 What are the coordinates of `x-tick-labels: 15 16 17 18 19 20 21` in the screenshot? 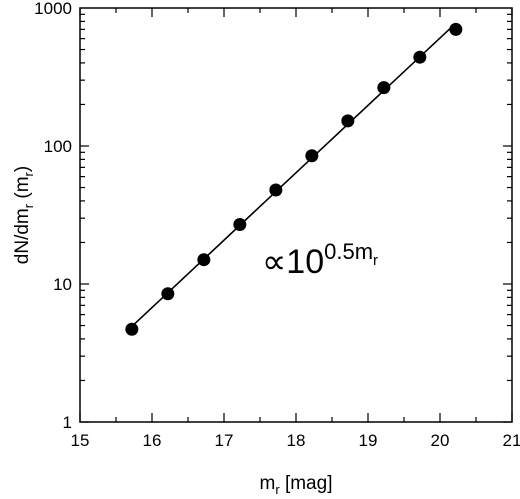 It's located at (295, 440).